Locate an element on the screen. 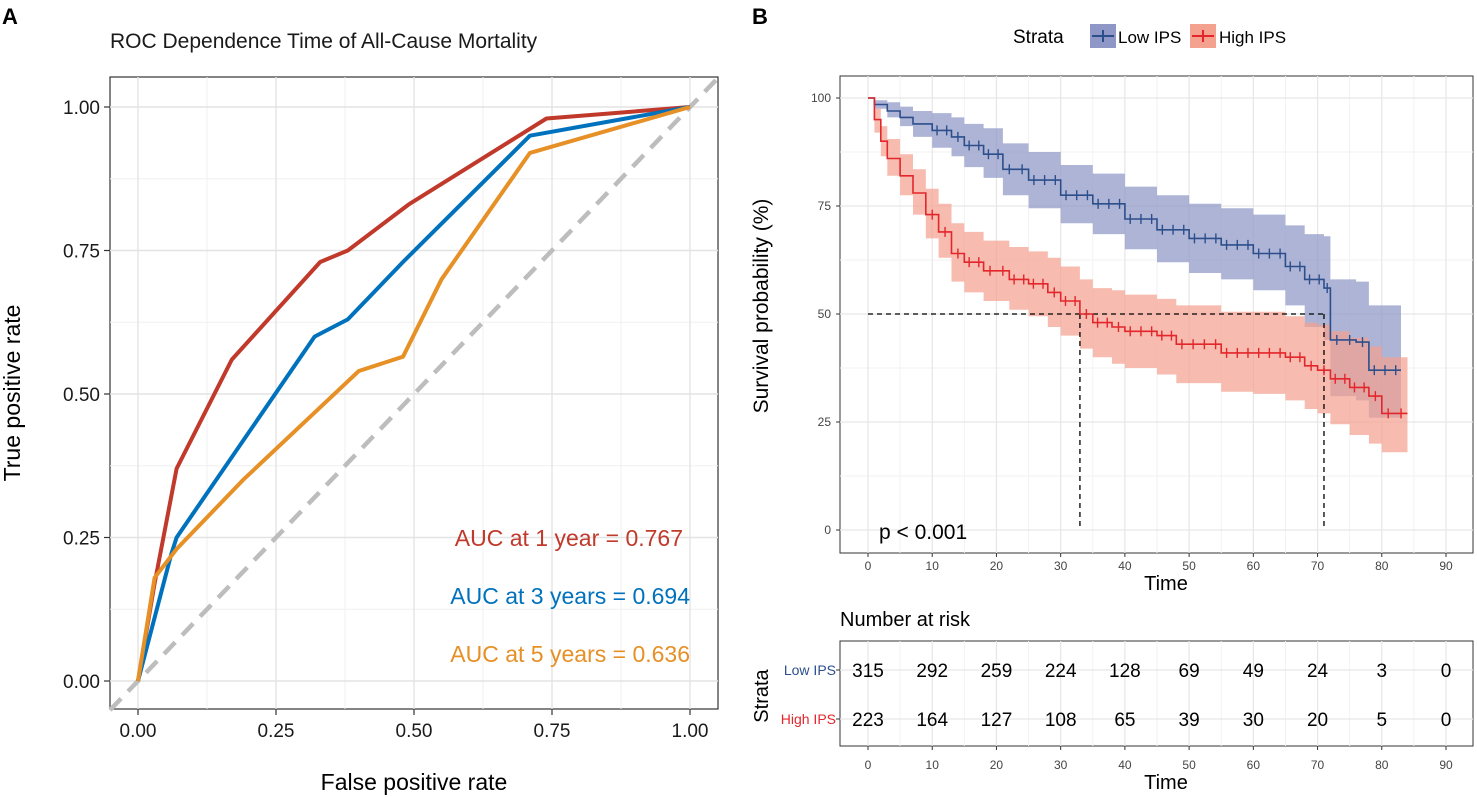 This screenshot has height=797, width=1477. km-y-tick-label: 0 is located at coordinates (827, 530).